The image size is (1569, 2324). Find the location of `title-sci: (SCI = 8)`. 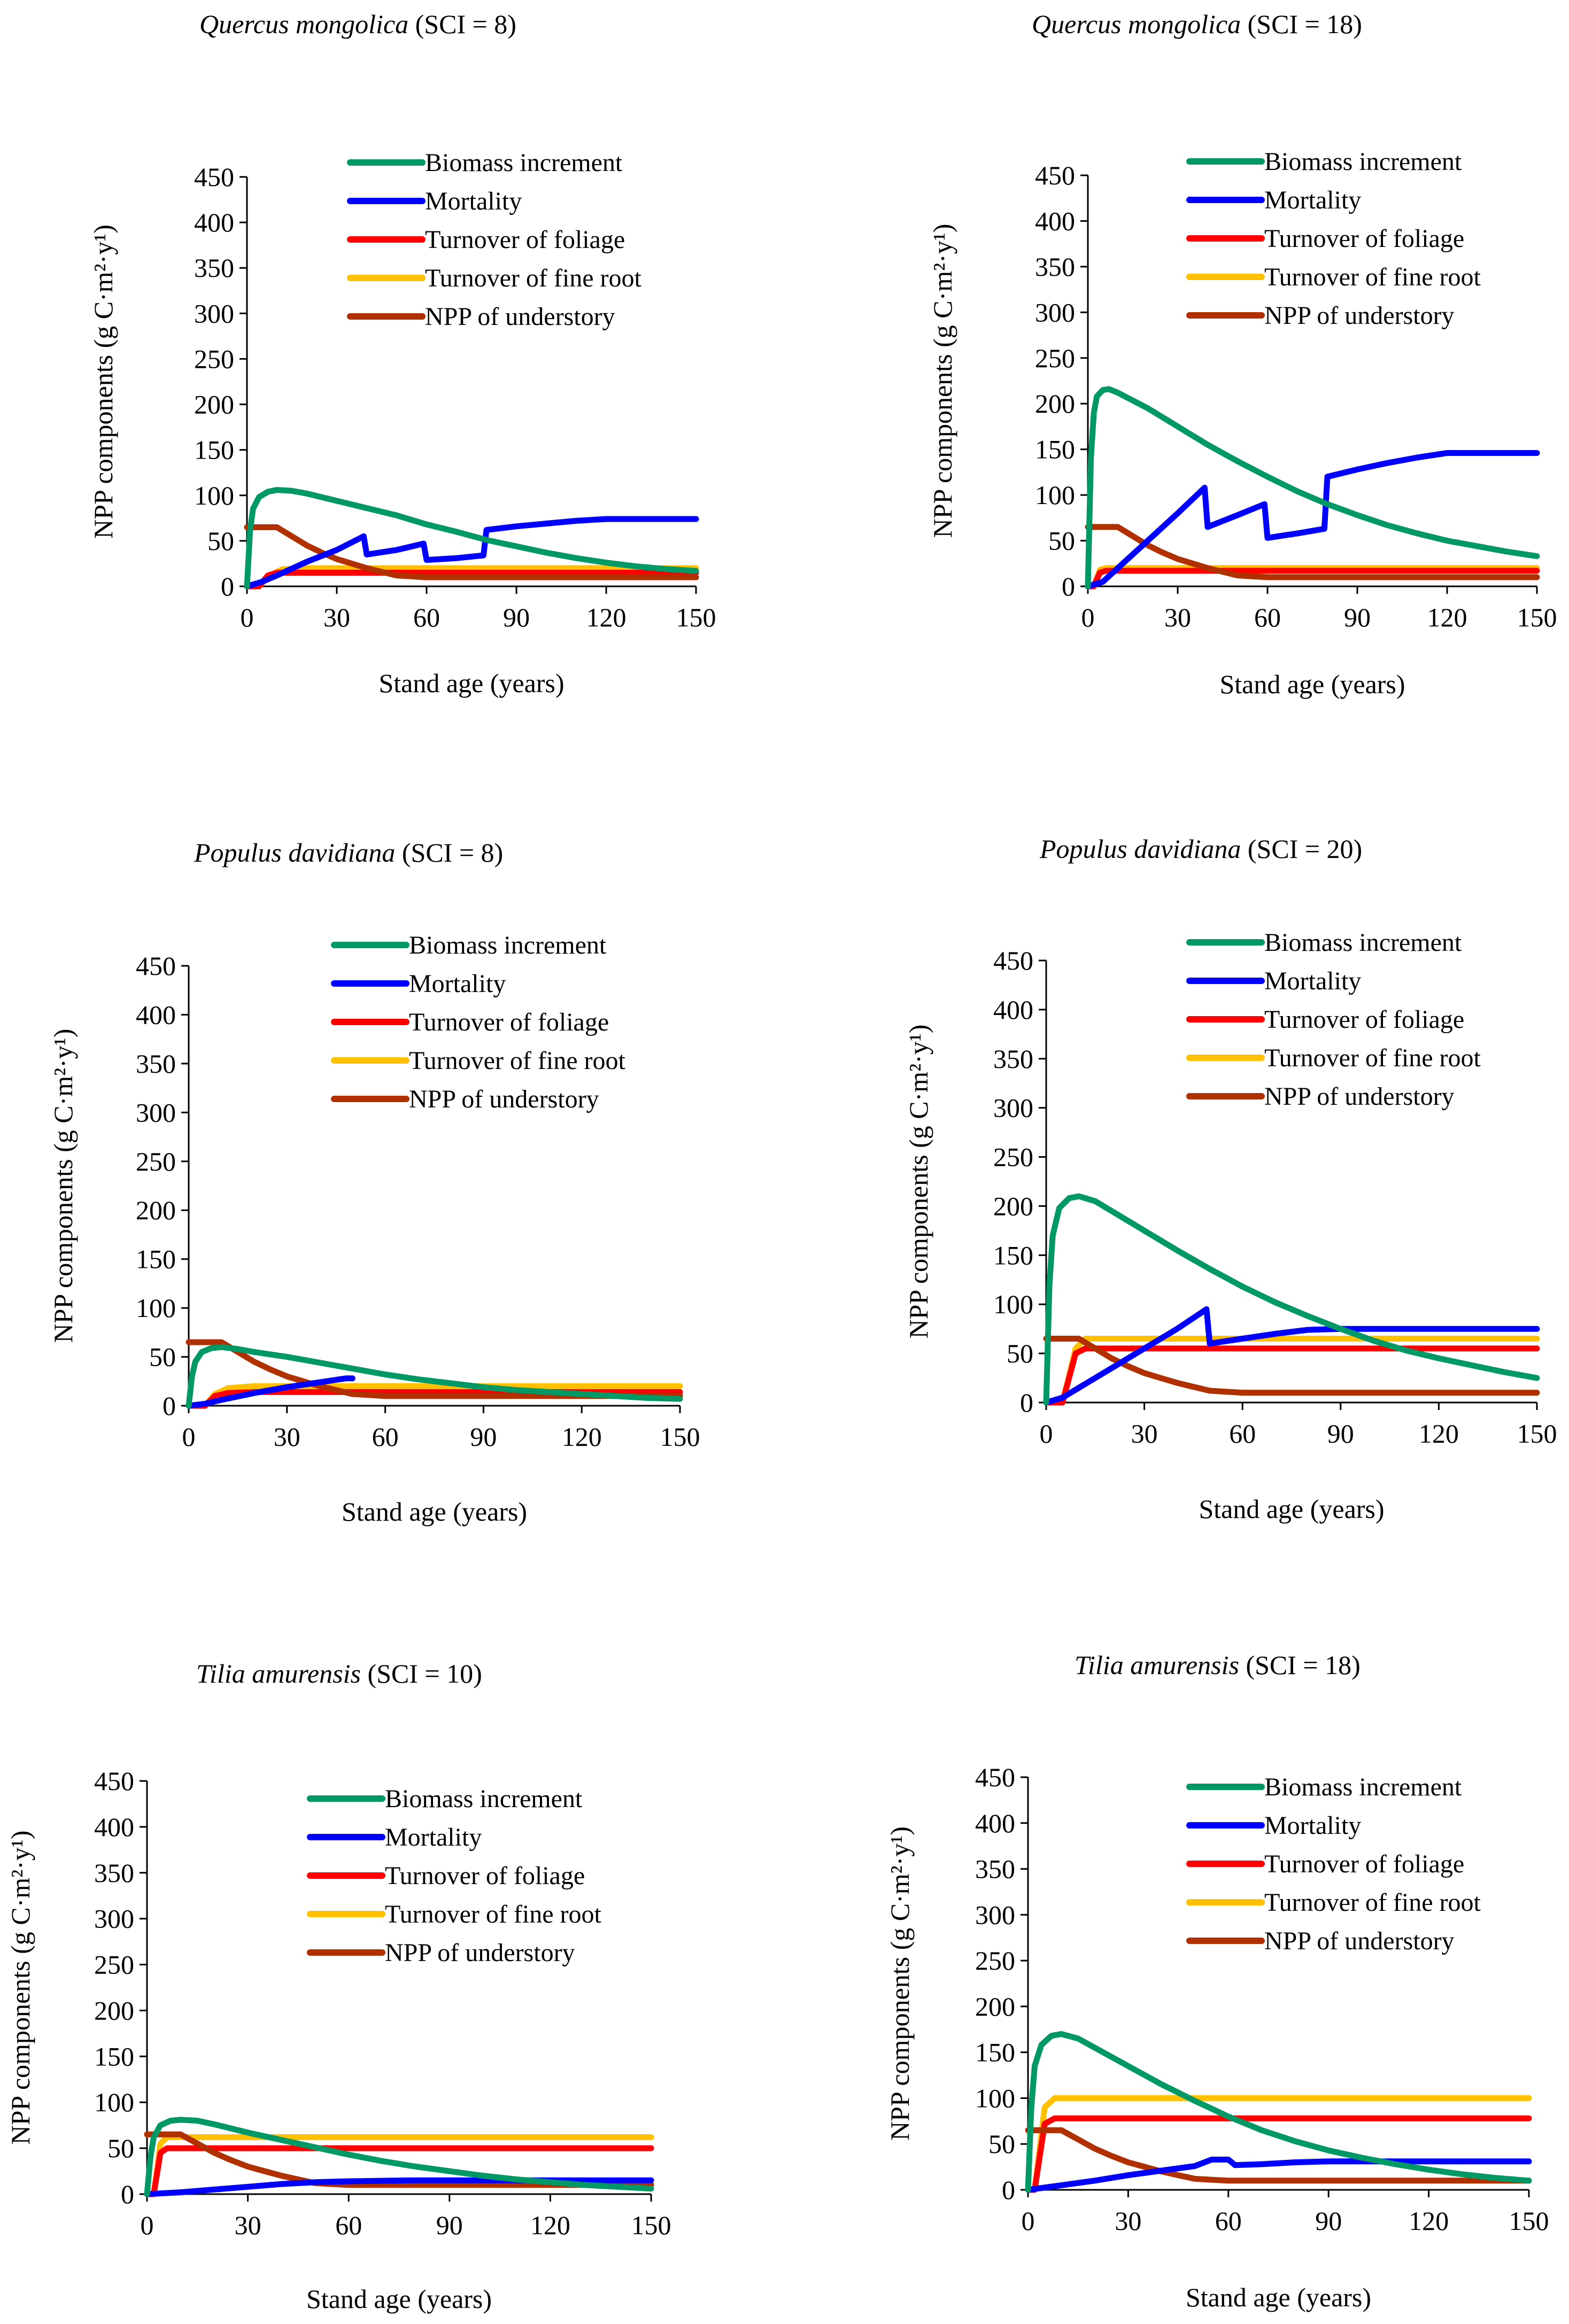

title-sci: (SCI = 8) is located at coordinates (449, 852).